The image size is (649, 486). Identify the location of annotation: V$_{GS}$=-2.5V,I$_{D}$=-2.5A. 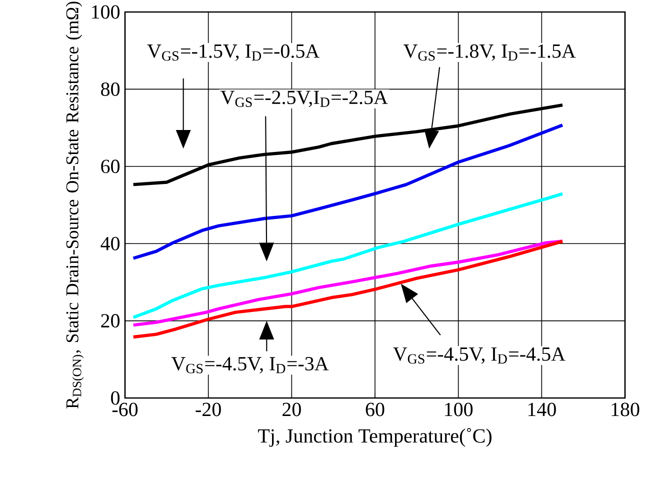
(304, 99).